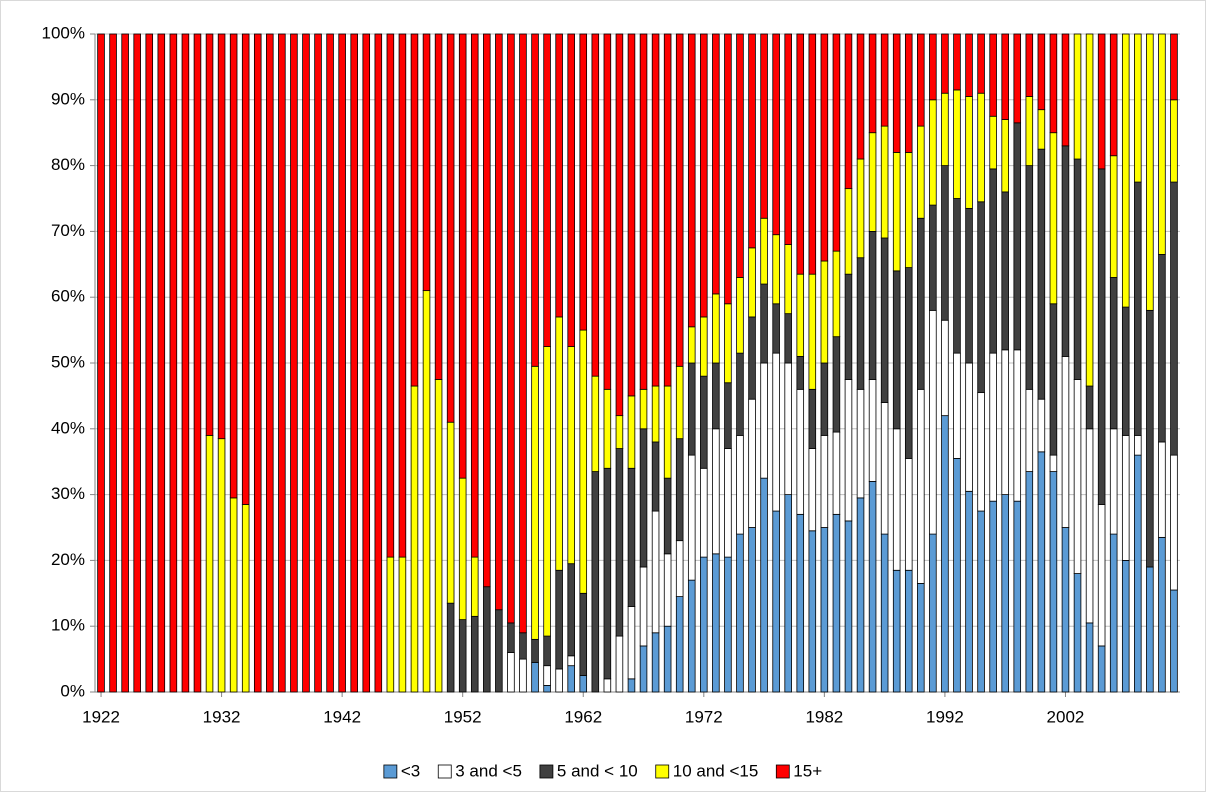  I want to click on y-tick-label: 0%, so click(72, 690).